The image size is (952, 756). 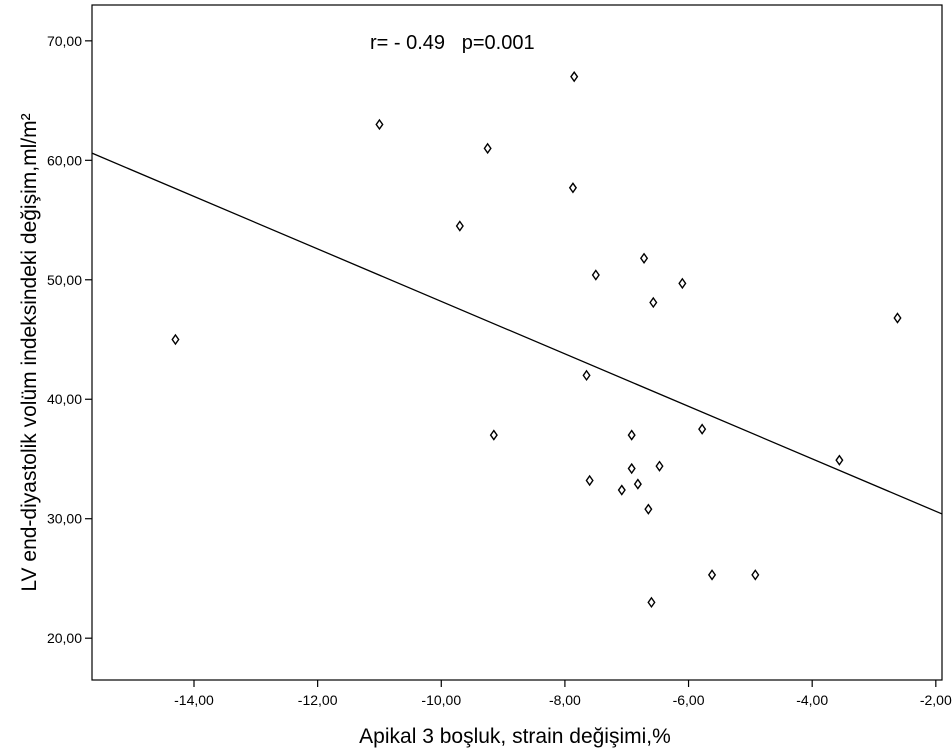 What do you see at coordinates (64, 41) in the screenshot?
I see `y-tick-label: 70,00` at bounding box center [64, 41].